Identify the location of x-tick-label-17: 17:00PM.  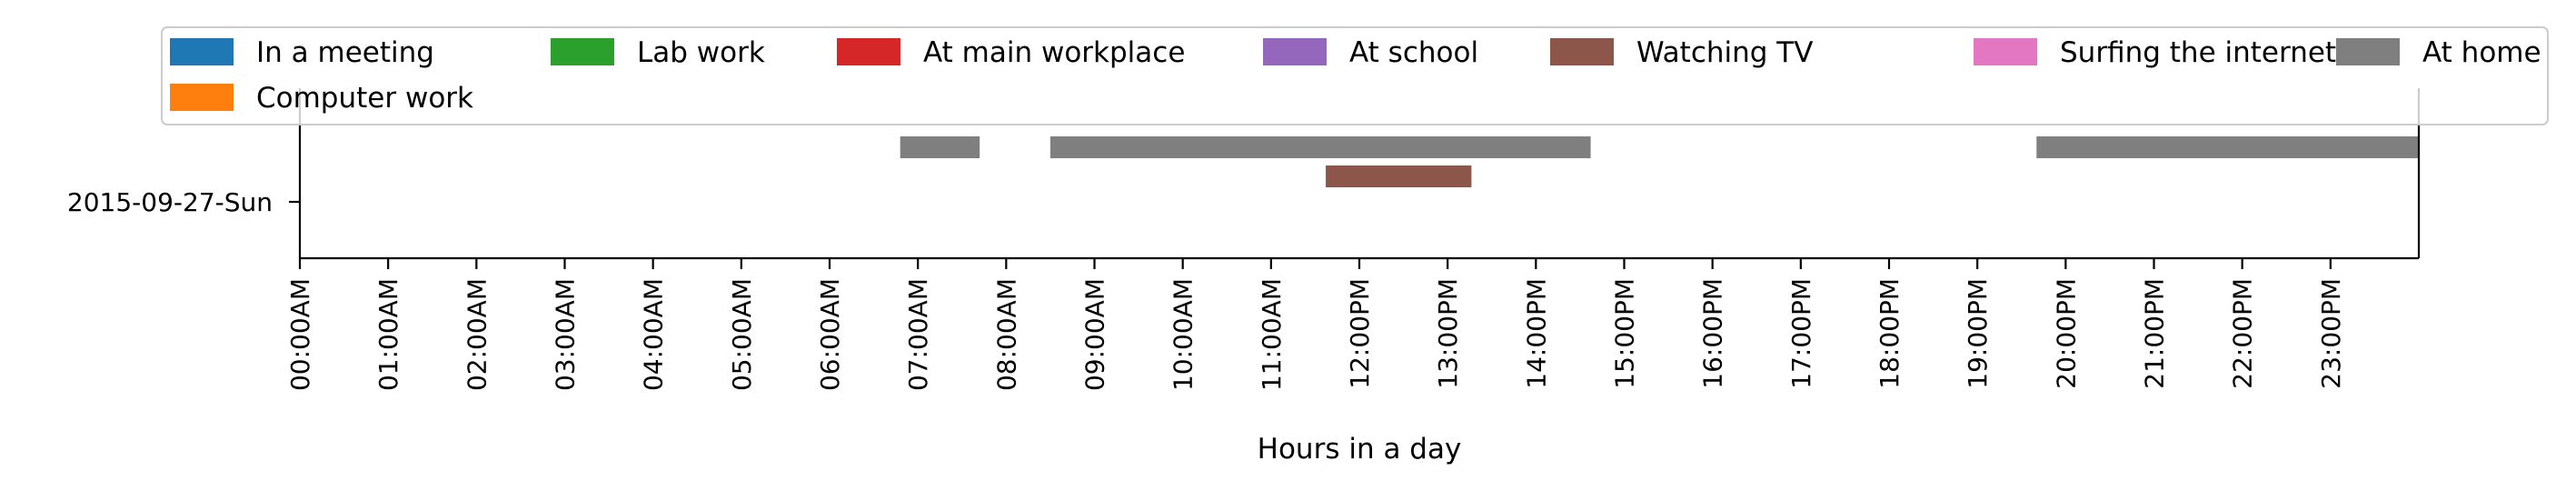
(1801, 333).